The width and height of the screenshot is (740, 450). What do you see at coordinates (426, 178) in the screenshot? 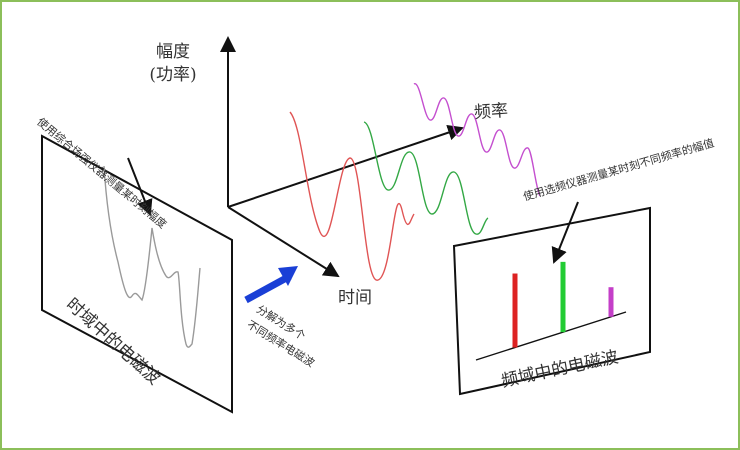
I see `green-wave` at bounding box center [426, 178].